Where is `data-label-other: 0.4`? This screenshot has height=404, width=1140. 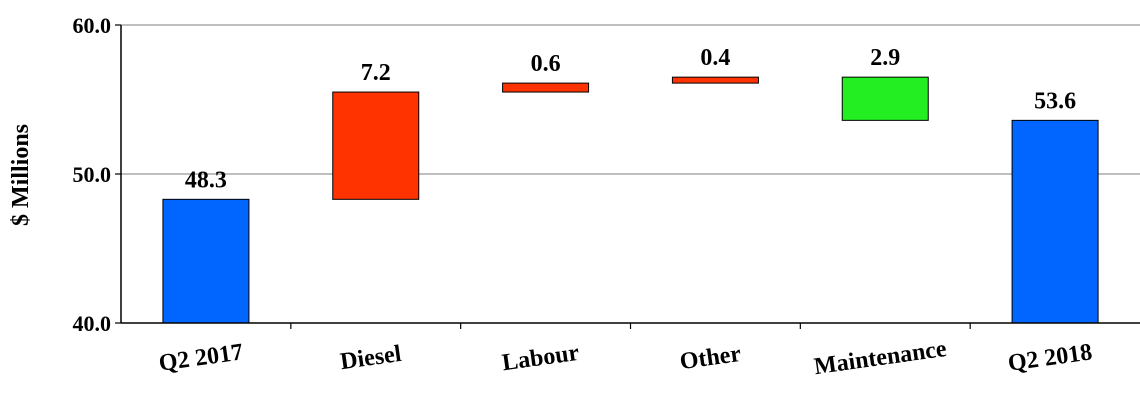
data-label-other: 0.4 is located at coordinates (715, 58).